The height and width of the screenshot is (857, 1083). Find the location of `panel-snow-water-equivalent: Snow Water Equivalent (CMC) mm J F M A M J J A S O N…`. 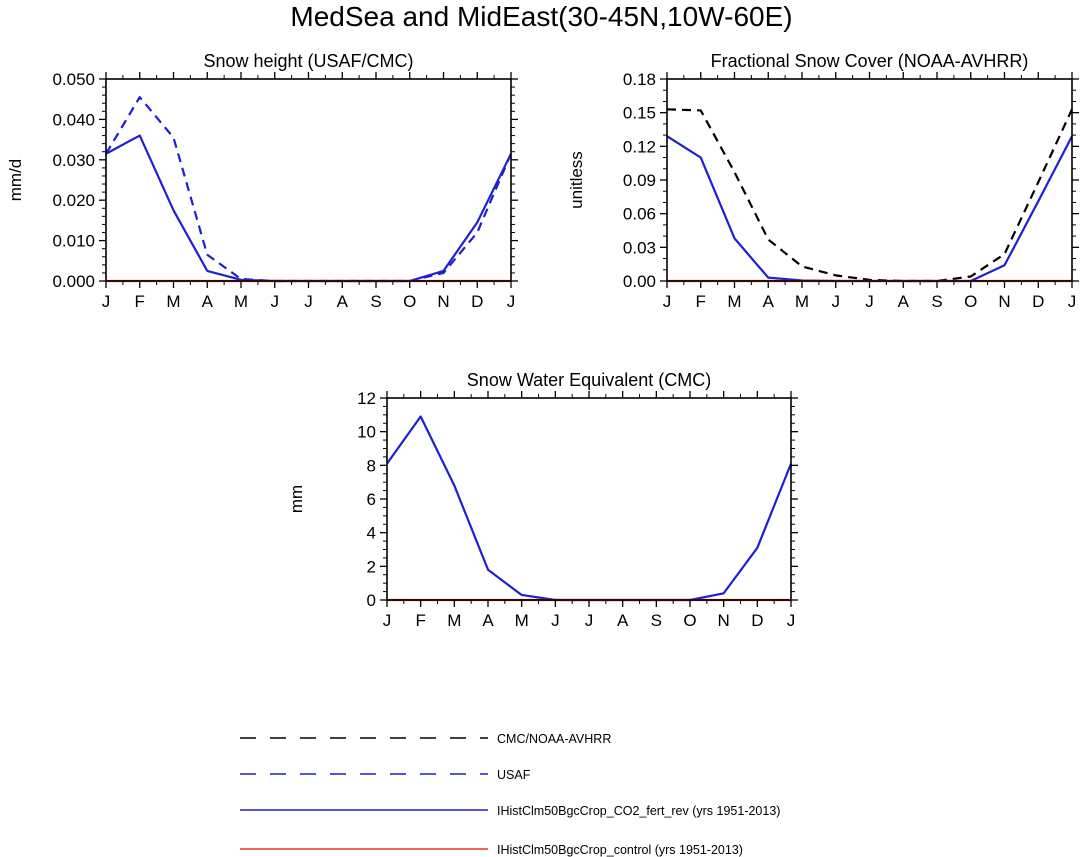

panel-snow-water-equivalent: Snow Water Equivalent (CMC) mm J F M A M J J A S O N… is located at coordinates (542, 500).